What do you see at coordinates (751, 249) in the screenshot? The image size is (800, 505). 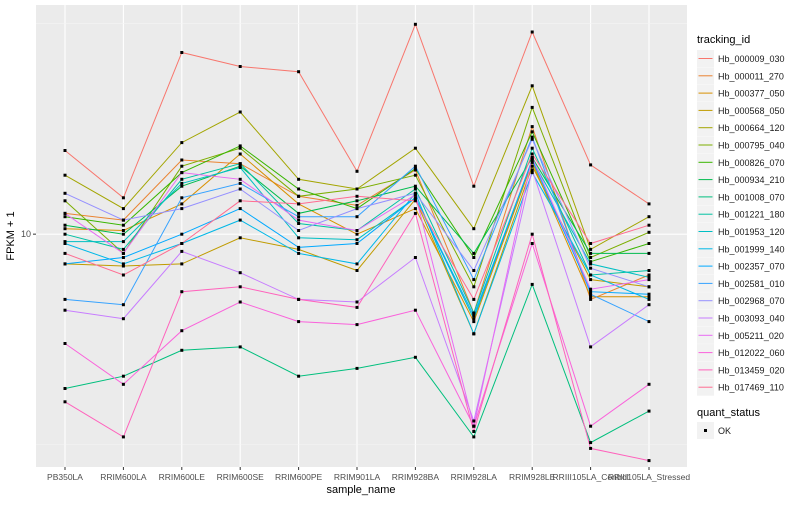 I see `legend-label: Hb_001999_140` at bounding box center [751, 249].